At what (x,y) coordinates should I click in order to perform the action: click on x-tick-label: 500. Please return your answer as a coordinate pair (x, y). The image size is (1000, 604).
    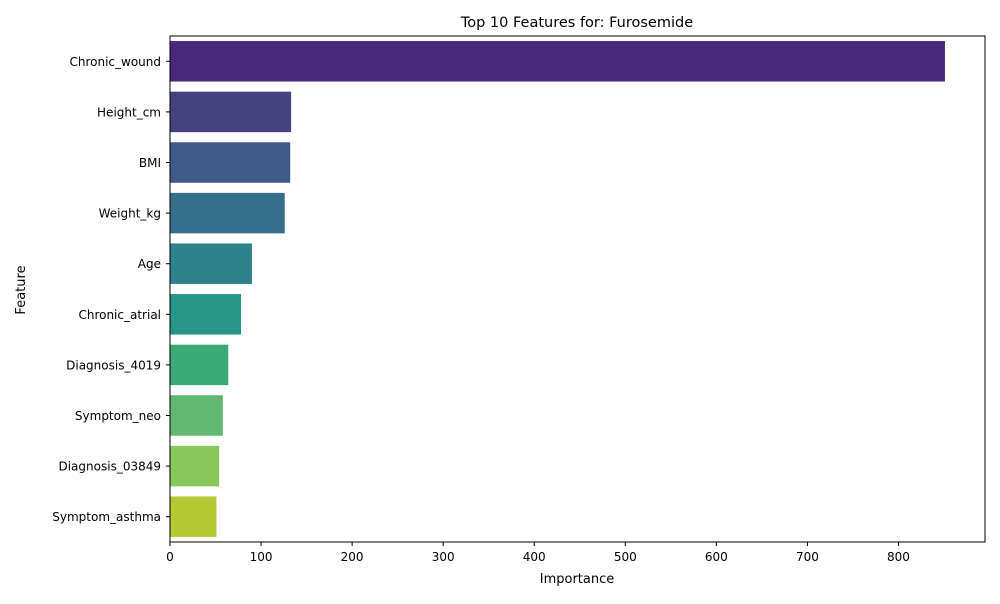
    Looking at the image, I should click on (625, 557).